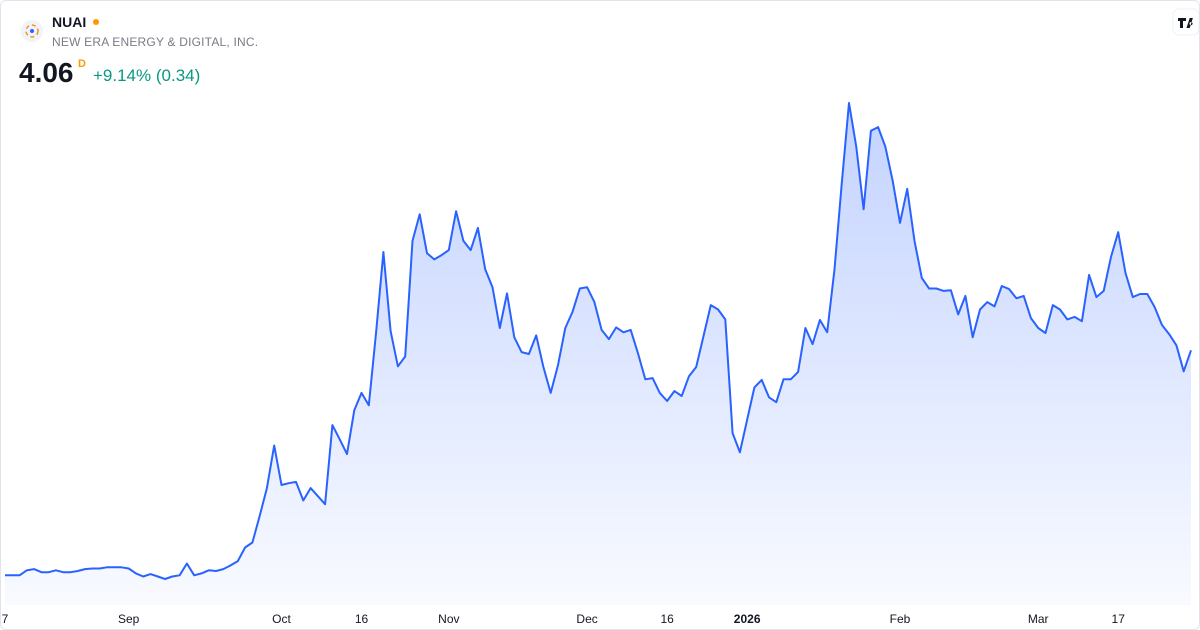 This screenshot has width=1200, height=630. What do you see at coordinates (146, 75) in the screenshot?
I see `price-change: +9.14% (0.34)` at bounding box center [146, 75].